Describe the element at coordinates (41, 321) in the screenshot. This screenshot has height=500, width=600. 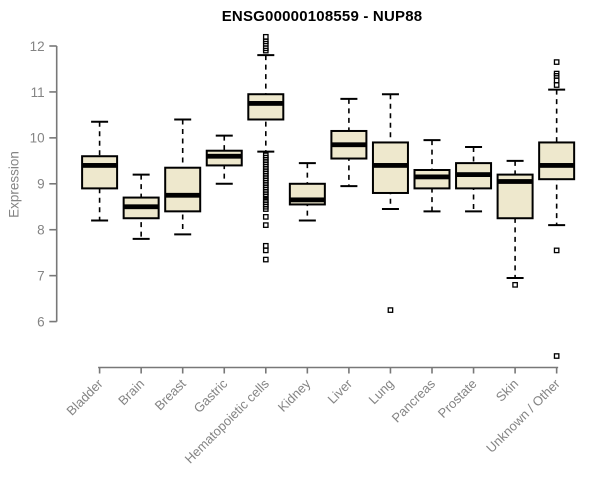
I see `y-tick-label: 6` at that location.